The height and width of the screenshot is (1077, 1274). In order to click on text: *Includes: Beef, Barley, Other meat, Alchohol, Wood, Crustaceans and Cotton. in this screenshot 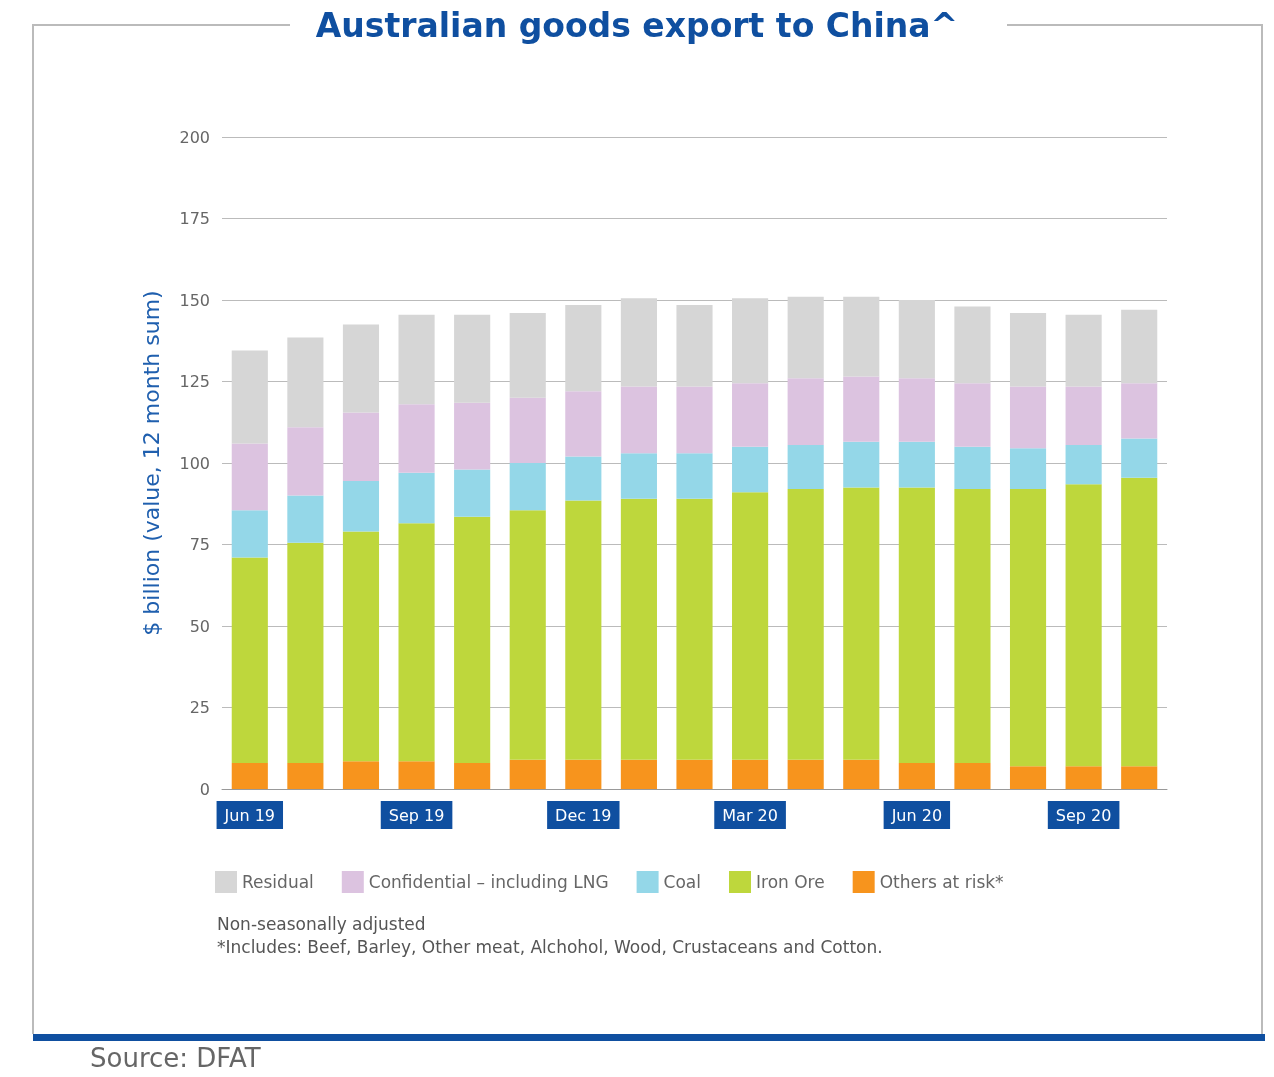, I will do `click(550, 946)`.